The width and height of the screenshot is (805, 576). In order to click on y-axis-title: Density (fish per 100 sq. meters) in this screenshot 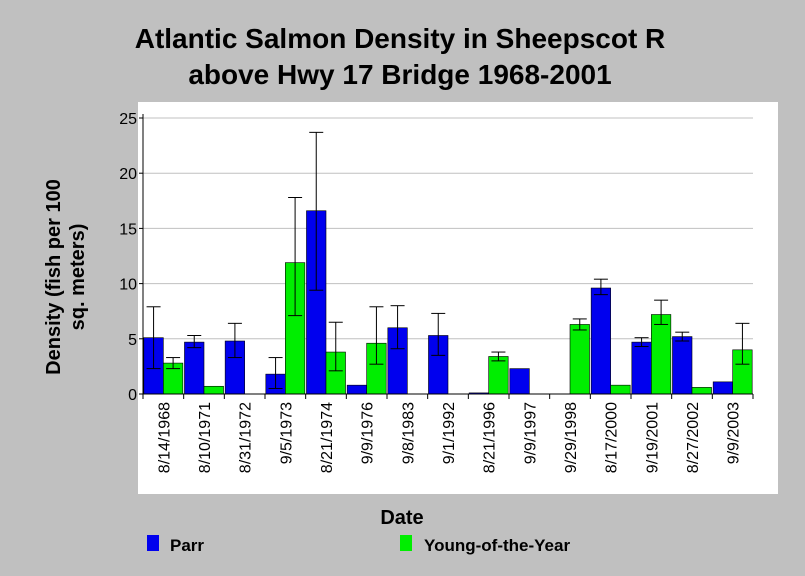, I will do `click(66, 277)`.